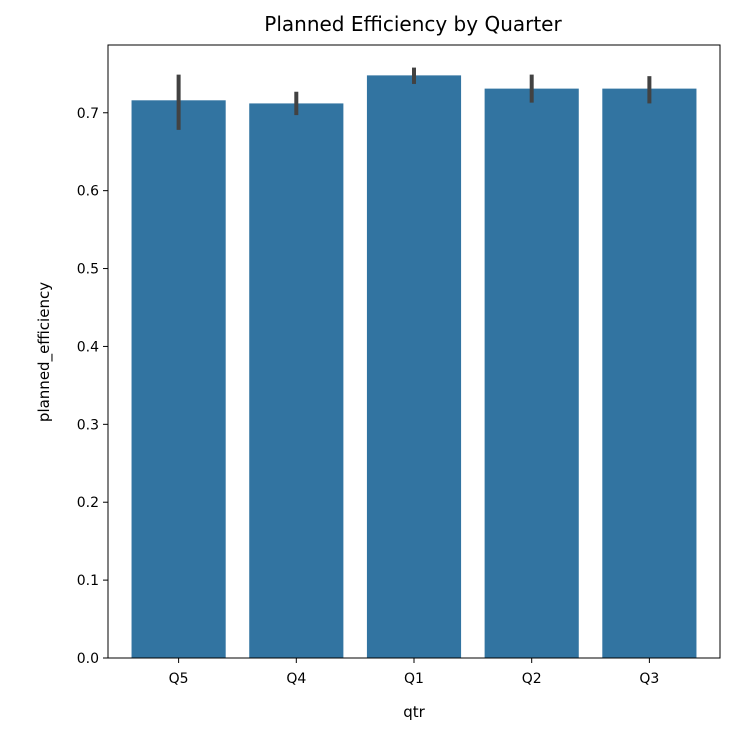  I want to click on bar-q3, so click(649, 373).